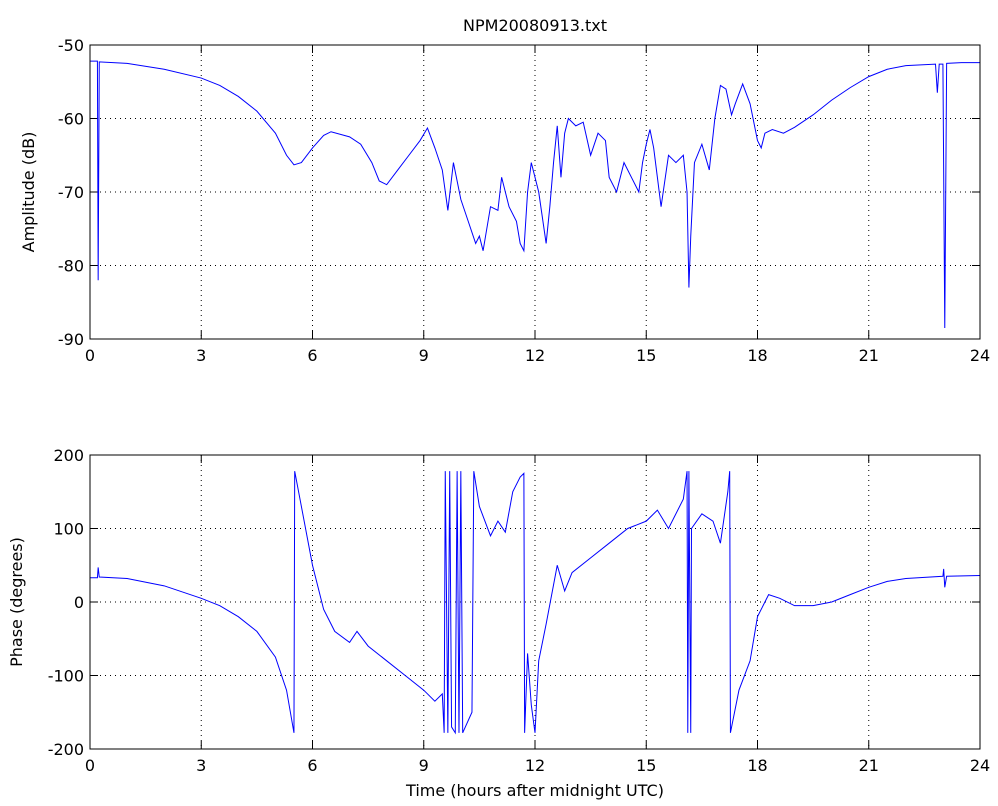 This screenshot has height=806, width=998. What do you see at coordinates (535, 25) in the screenshot?
I see `chart-title: NPM20080913.txt` at bounding box center [535, 25].